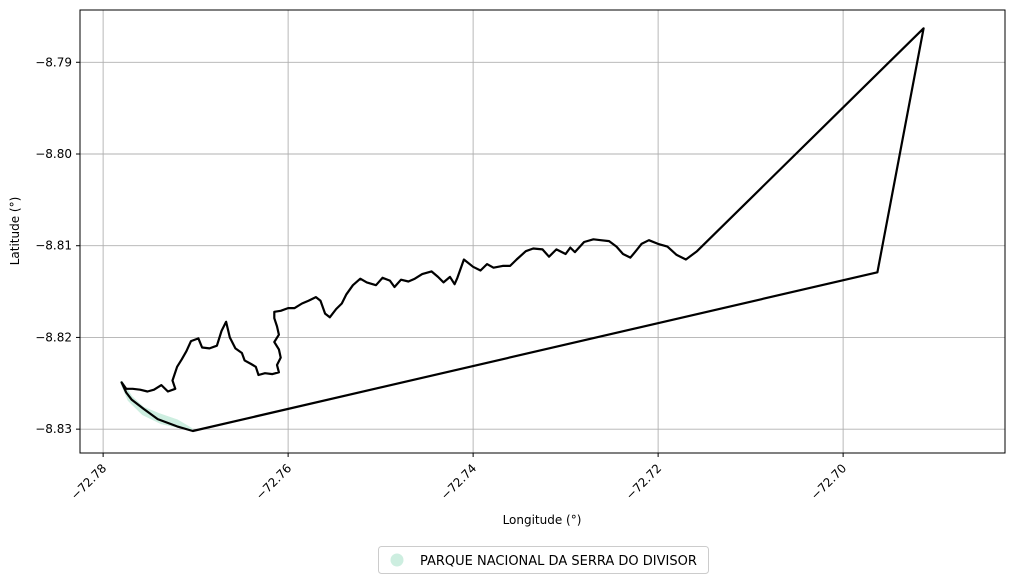  What do you see at coordinates (53, 246) in the screenshot?
I see `y-tick-label: −8.81` at bounding box center [53, 246].